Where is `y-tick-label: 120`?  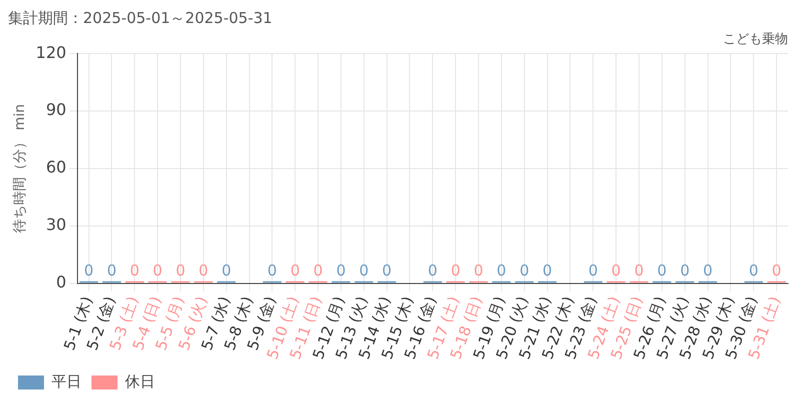 y-tick-label: 120 is located at coordinates (51, 52).